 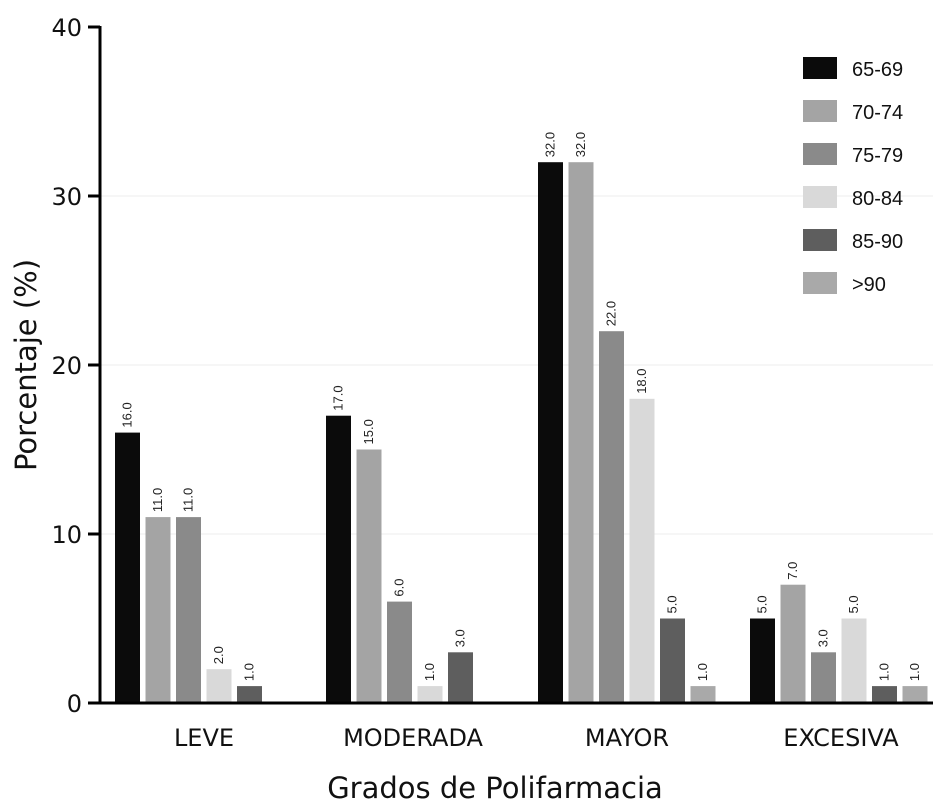 I want to click on x-category-label: MODERADA, so click(x=413, y=738).